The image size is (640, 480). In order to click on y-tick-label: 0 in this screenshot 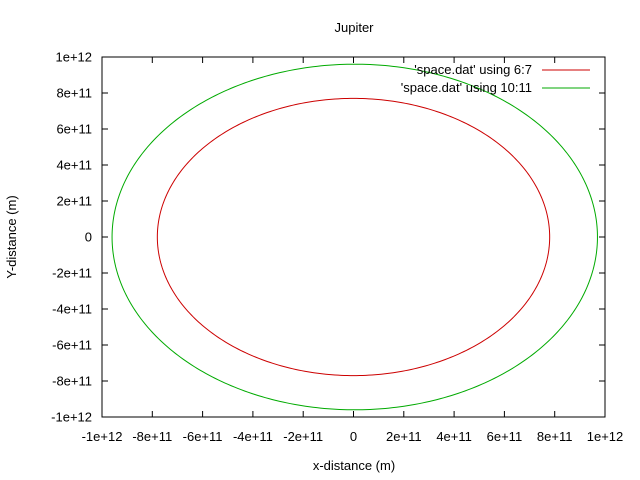, I will do `click(88, 237)`.